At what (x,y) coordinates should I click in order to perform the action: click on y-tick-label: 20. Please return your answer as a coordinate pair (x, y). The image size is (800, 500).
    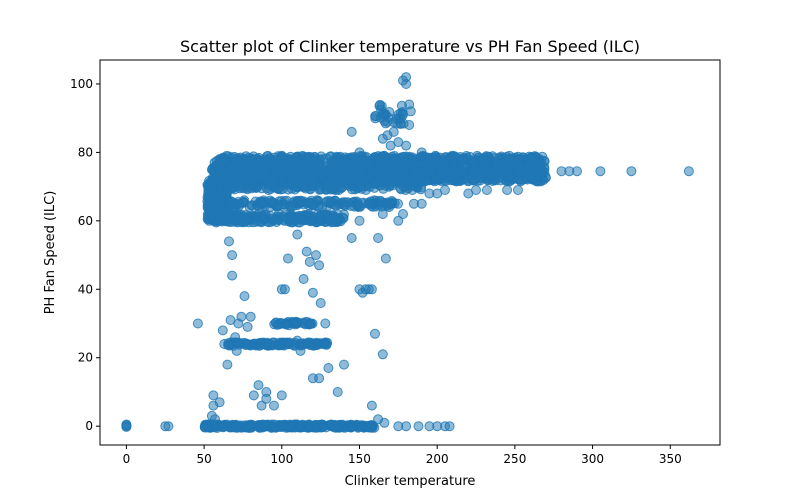
    Looking at the image, I should click on (85, 358).